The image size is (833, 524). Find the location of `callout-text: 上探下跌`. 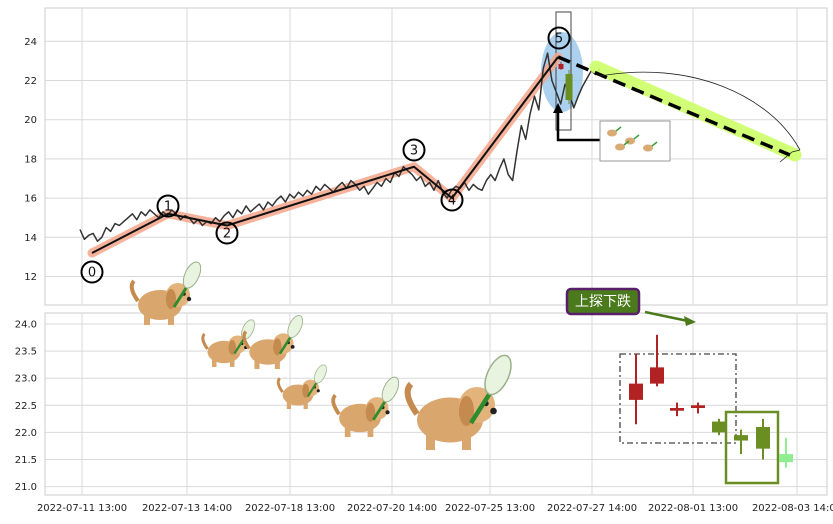

callout-text: 上探下跌 is located at coordinates (603, 302).